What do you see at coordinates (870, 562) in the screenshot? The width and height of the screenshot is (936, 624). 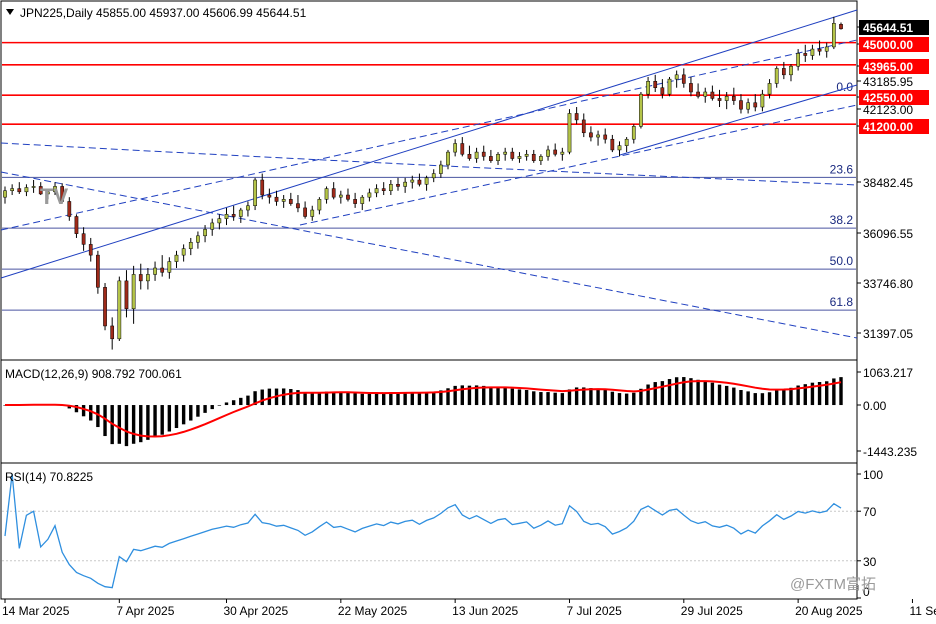 I see `rsi-axis-label: 30` at bounding box center [870, 562].